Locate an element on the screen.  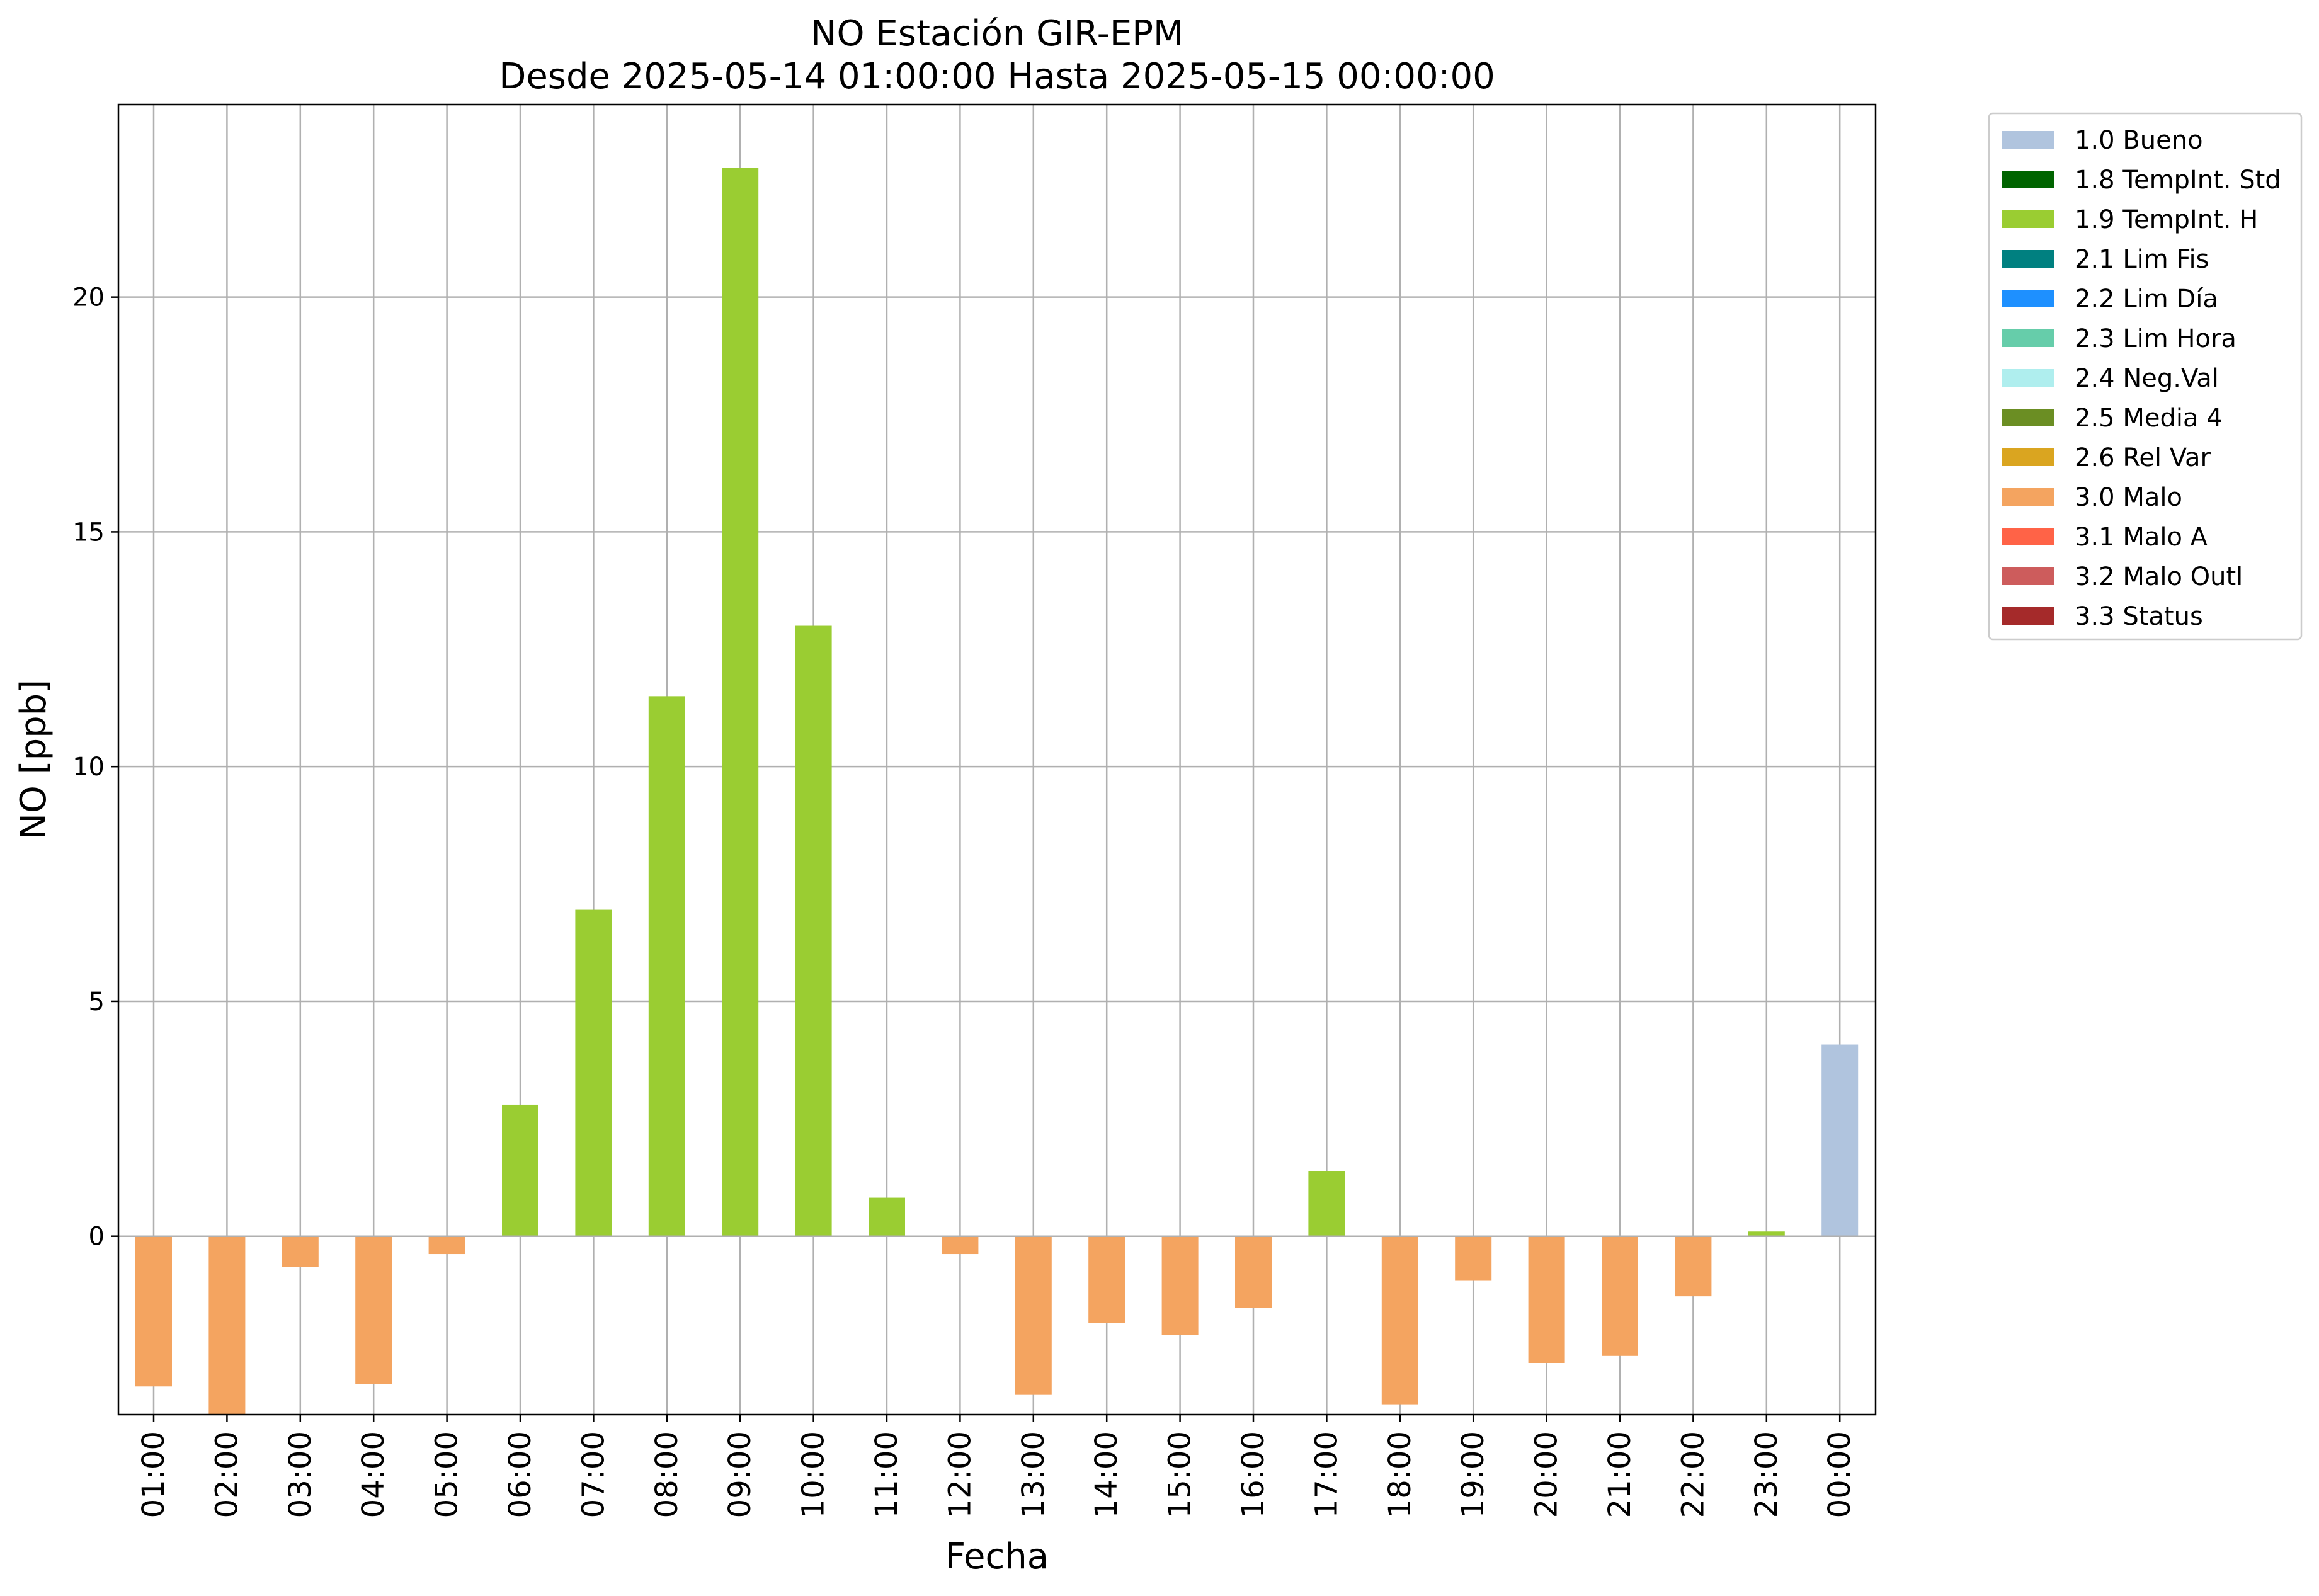
x-tick-label: 20:00 is located at coordinates (1546, 1474).